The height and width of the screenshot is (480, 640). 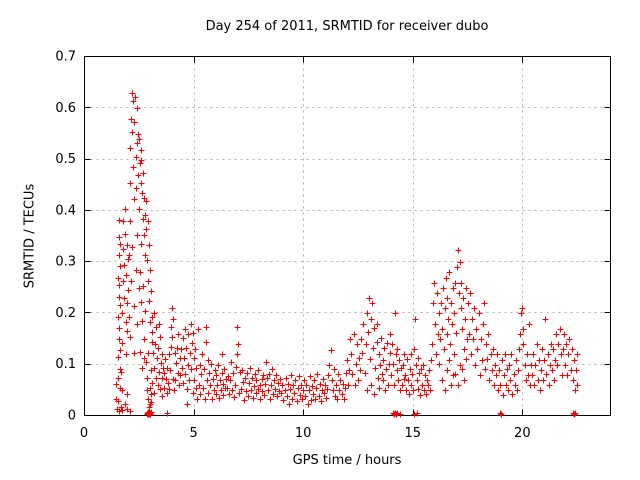 What do you see at coordinates (65, 237) in the screenshot?
I see `y-tick-labels: 0 0.1 0.2 0.3 0.4 0.5 0.6 0.7` at bounding box center [65, 237].